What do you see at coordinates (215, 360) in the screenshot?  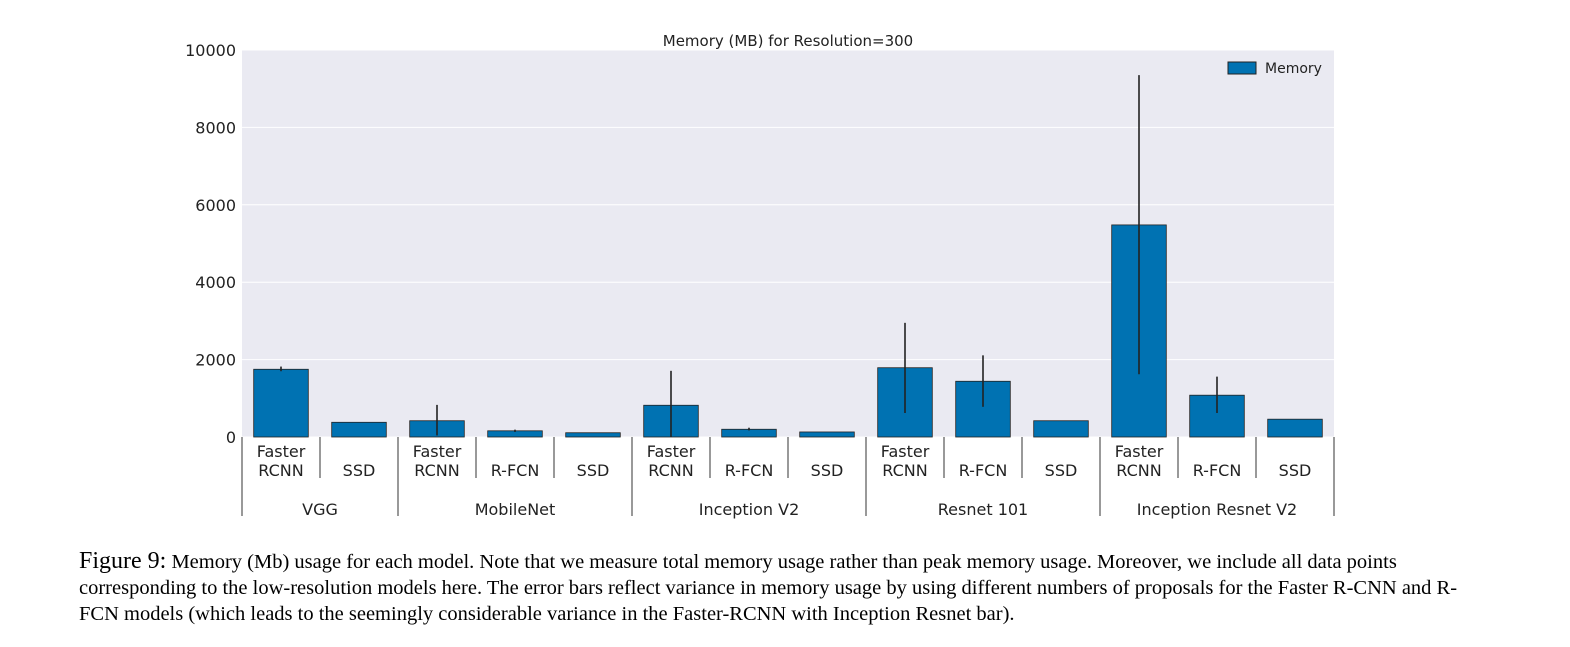 I see `y-tick-label: 2000` at bounding box center [215, 360].